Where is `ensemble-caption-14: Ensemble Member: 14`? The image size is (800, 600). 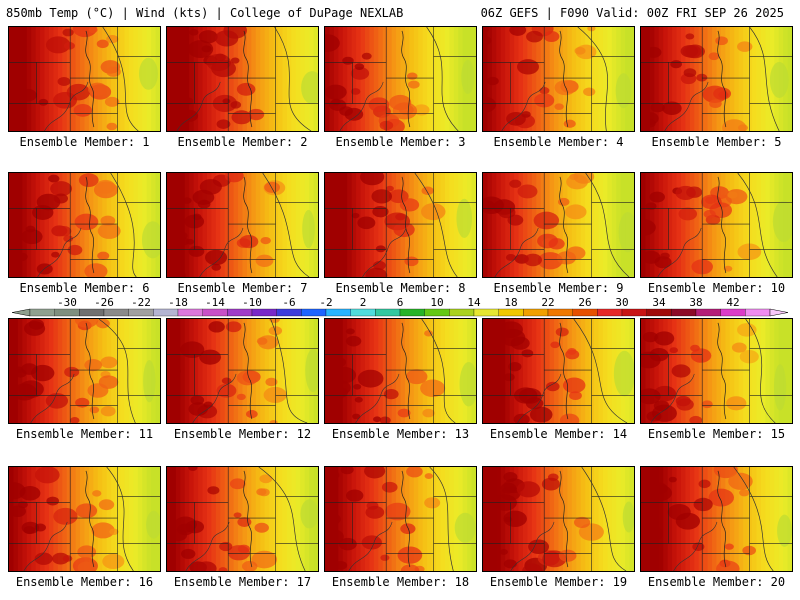
ensemble-caption-14: Ensemble Member: 14 is located at coordinates (558, 434).